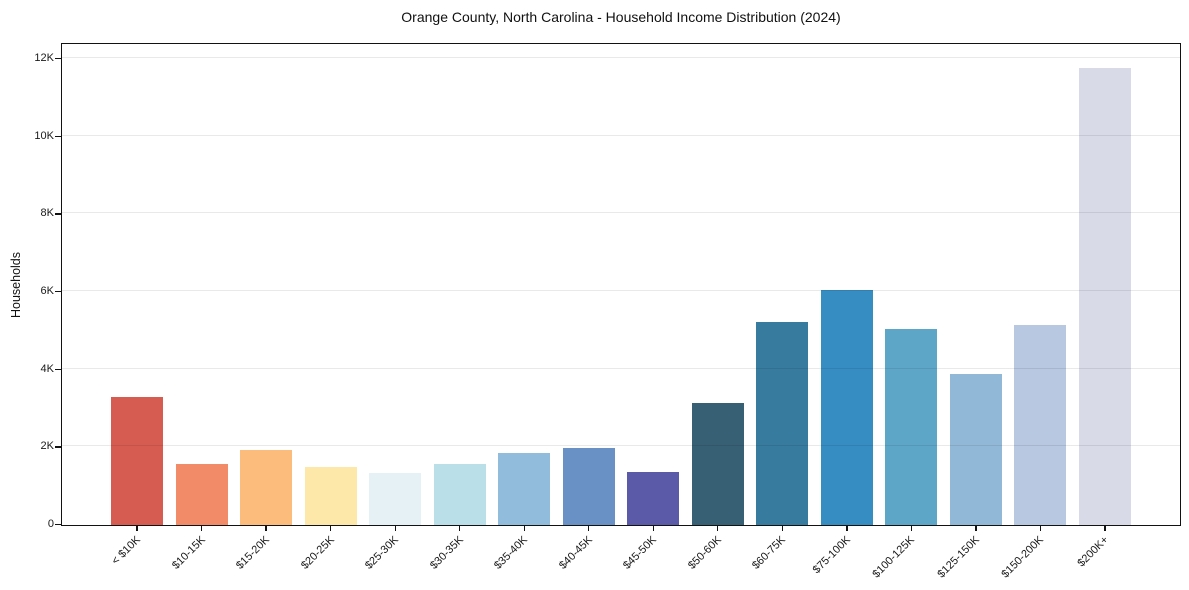 This screenshot has width=1189, height=590. I want to click on x-tick-label: $75-100K, so click(831, 554).